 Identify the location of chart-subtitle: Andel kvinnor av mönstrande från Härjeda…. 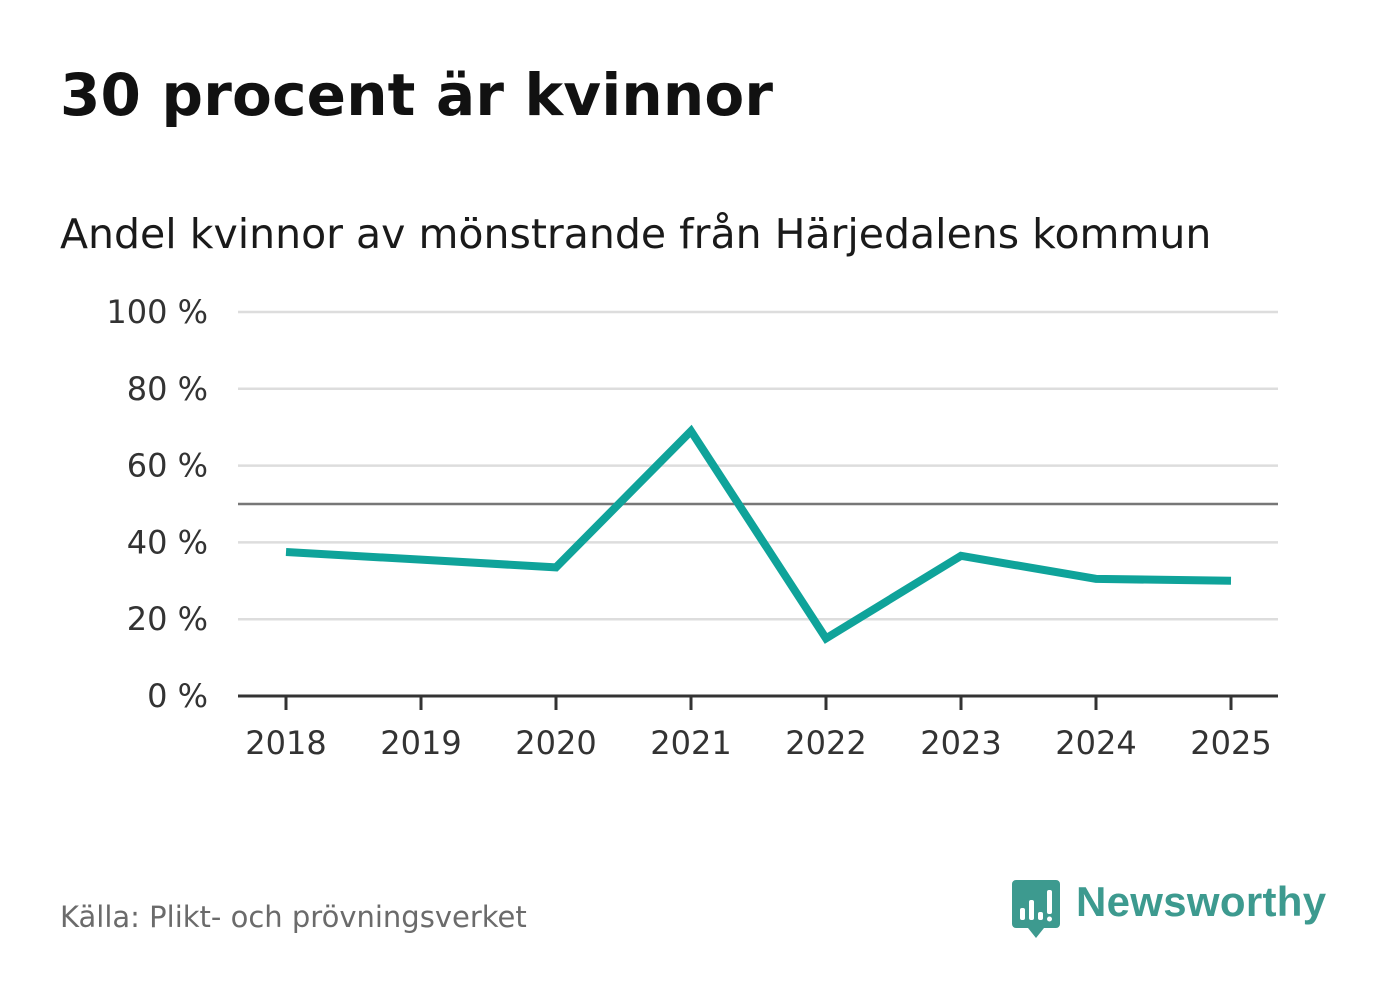
(636, 234).